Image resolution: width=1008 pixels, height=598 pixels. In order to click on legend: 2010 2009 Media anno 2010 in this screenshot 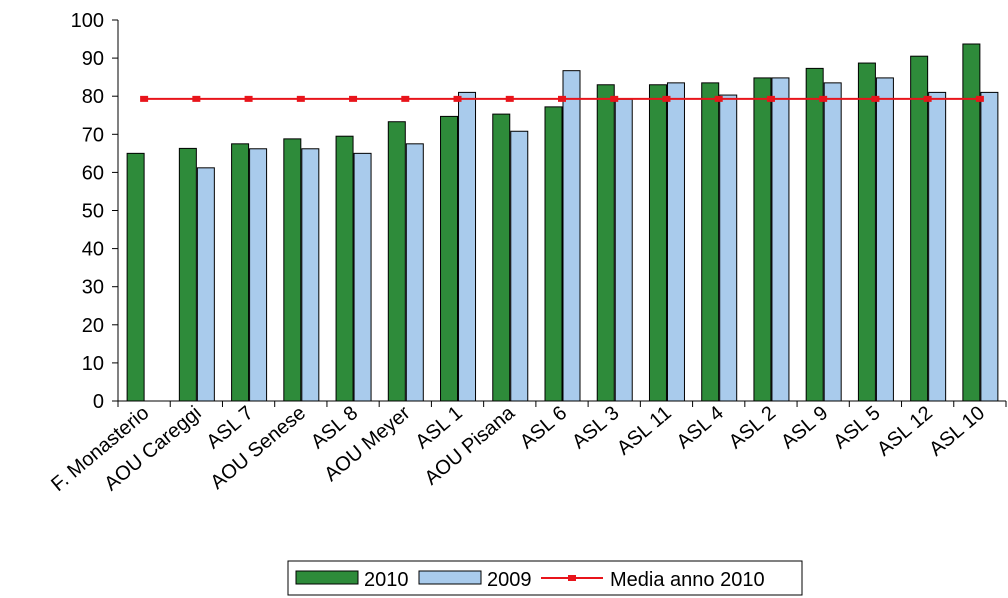, I will do `click(545, 578)`.